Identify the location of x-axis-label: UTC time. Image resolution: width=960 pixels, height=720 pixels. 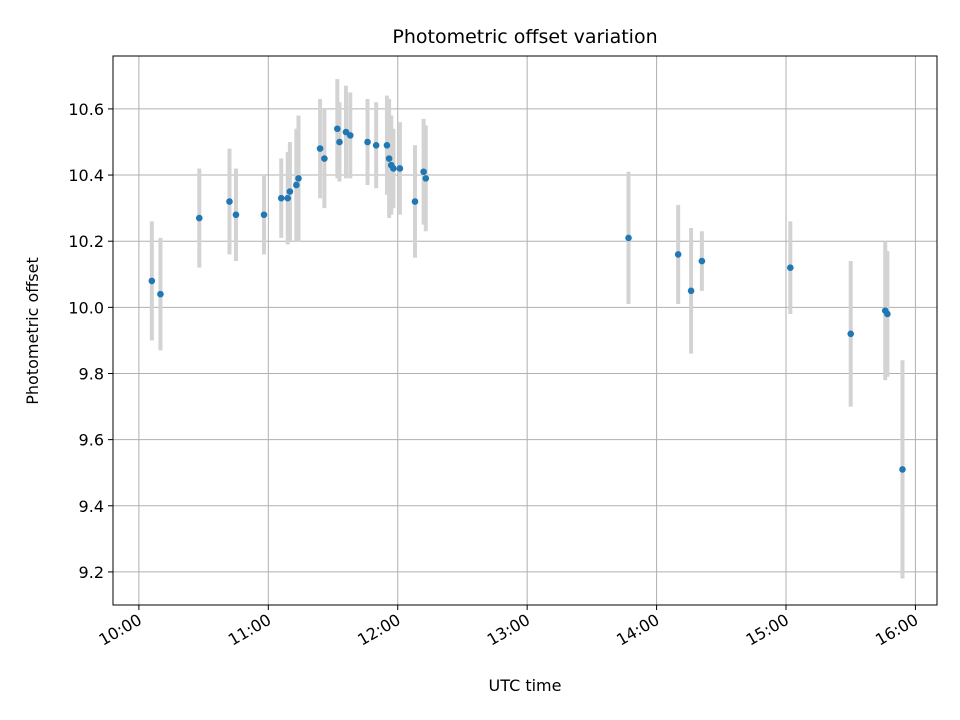
(525, 685).